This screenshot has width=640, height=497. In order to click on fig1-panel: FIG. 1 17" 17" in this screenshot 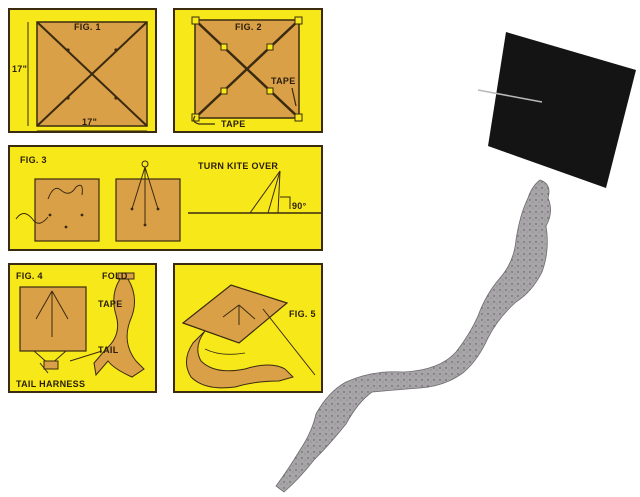, I will do `click(82, 70)`.